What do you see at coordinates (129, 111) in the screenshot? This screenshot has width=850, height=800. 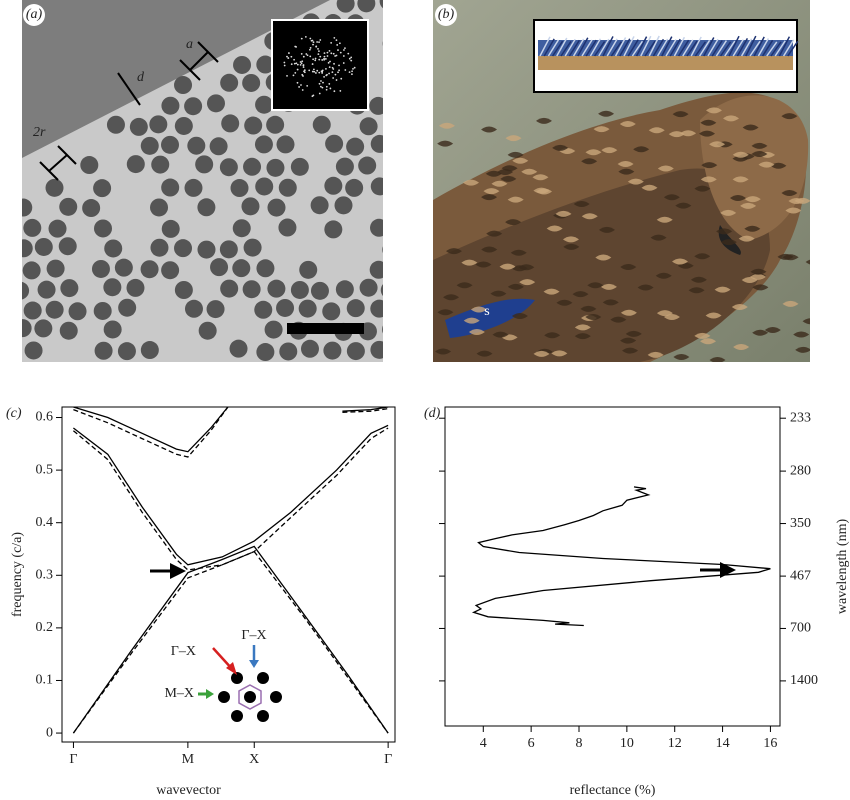 I see `a-measure` at bounding box center [129, 111].